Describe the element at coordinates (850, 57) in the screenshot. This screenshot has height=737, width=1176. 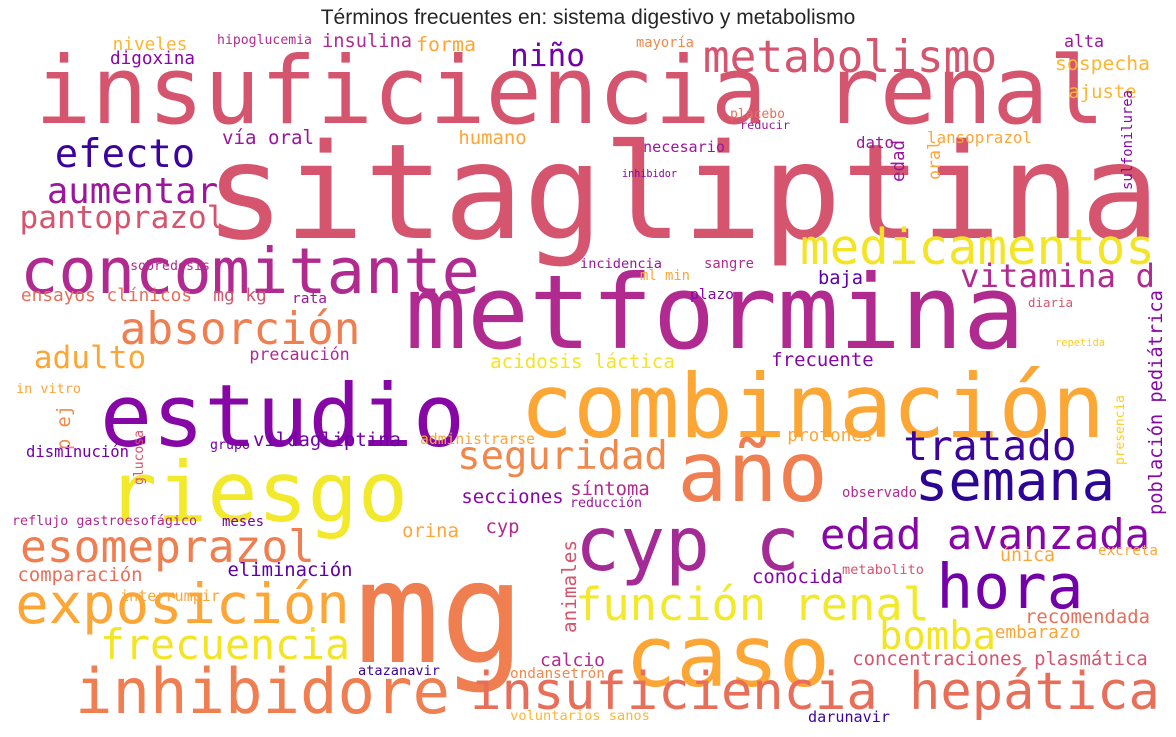
I see `word-metabolismo: metabolismo` at that location.